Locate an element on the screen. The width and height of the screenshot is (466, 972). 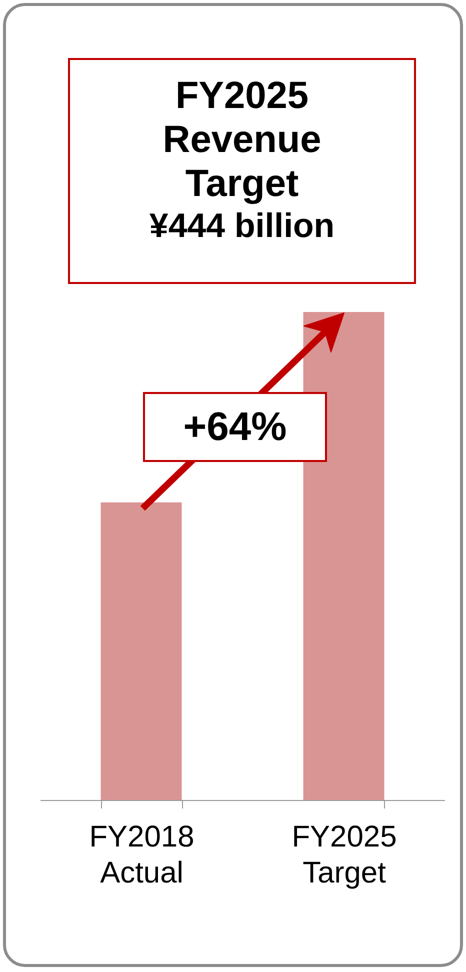
x-tick-label: FY2018 Actual is located at coordinates (141, 855).